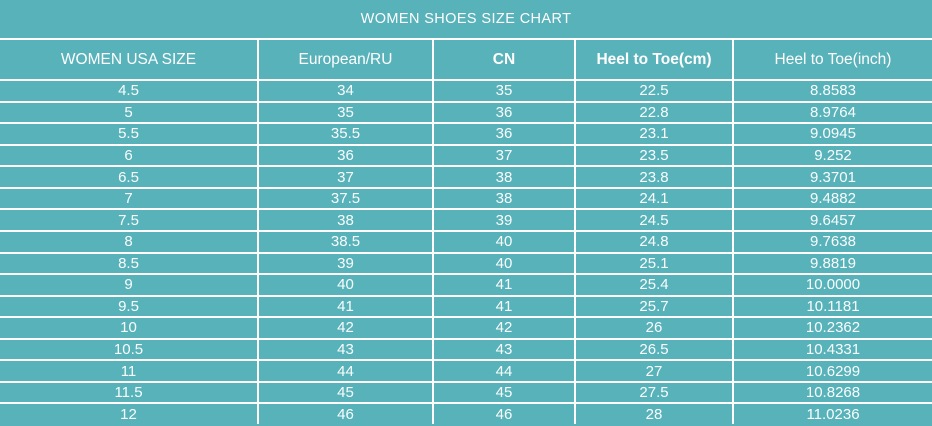 This screenshot has width=932, height=426. I want to click on table-cell: 10.4331, so click(833, 349).